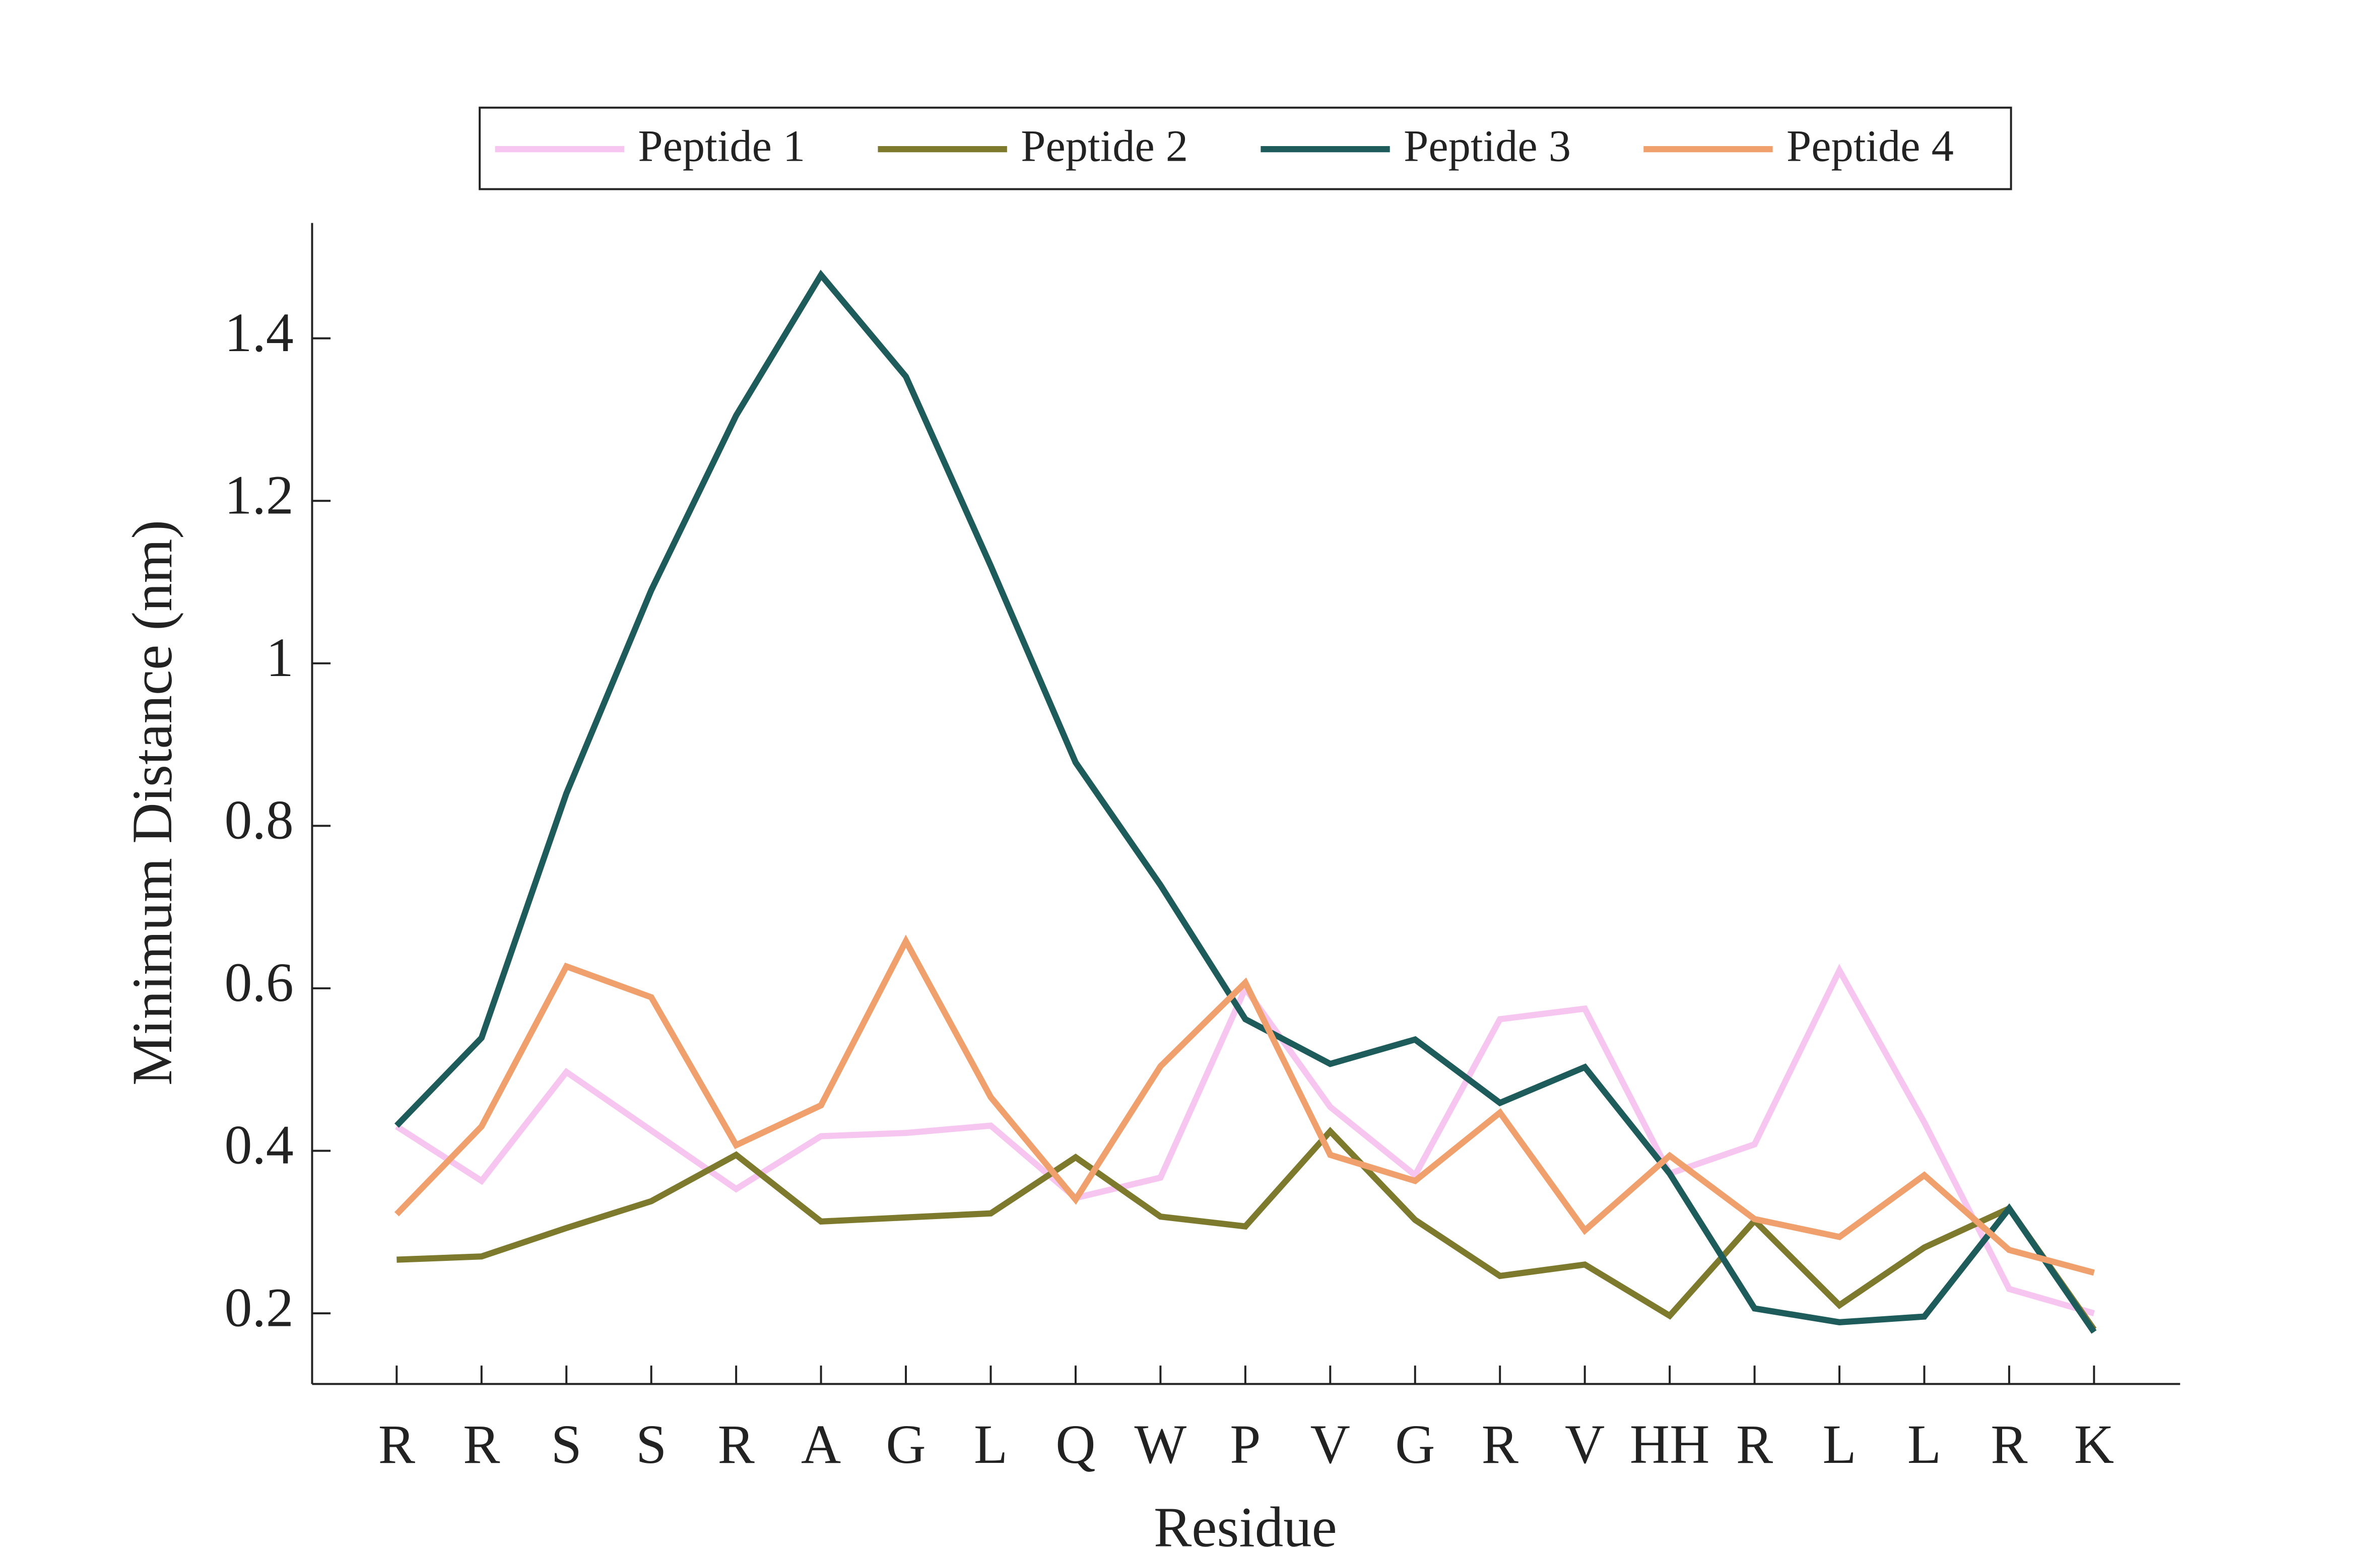 This screenshot has height=1547, width=2380. What do you see at coordinates (1487, 146) in the screenshot?
I see `legend-label: Peptide 3` at bounding box center [1487, 146].